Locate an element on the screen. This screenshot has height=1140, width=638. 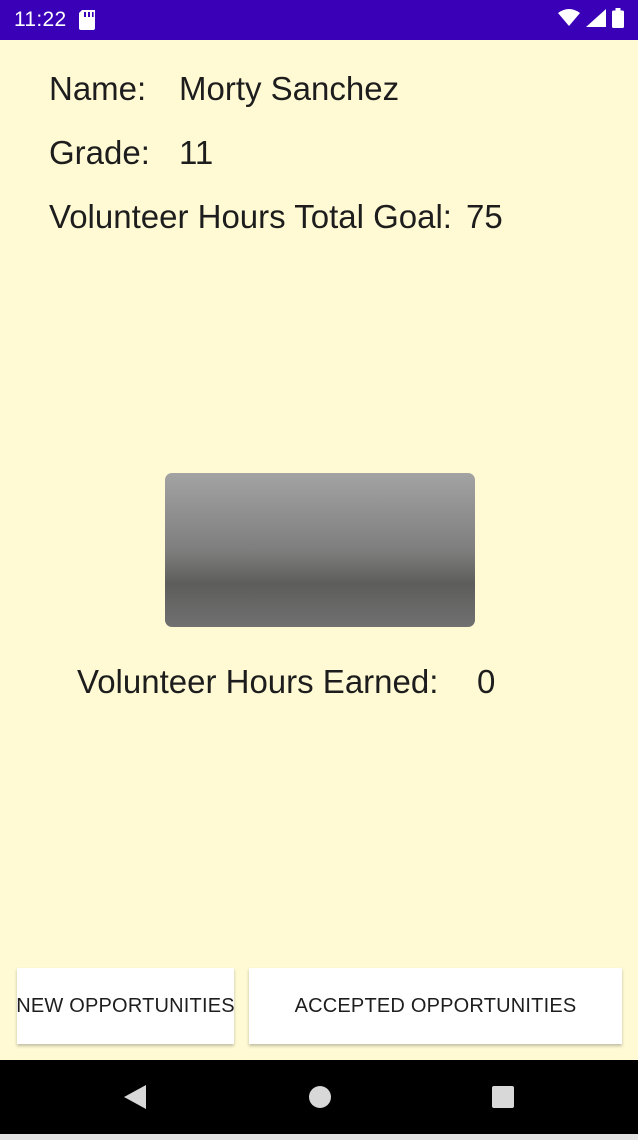
accepted-opportunities-button: ACCEPTED OPPORTUNITIES is located at coordinates (435, 1006).